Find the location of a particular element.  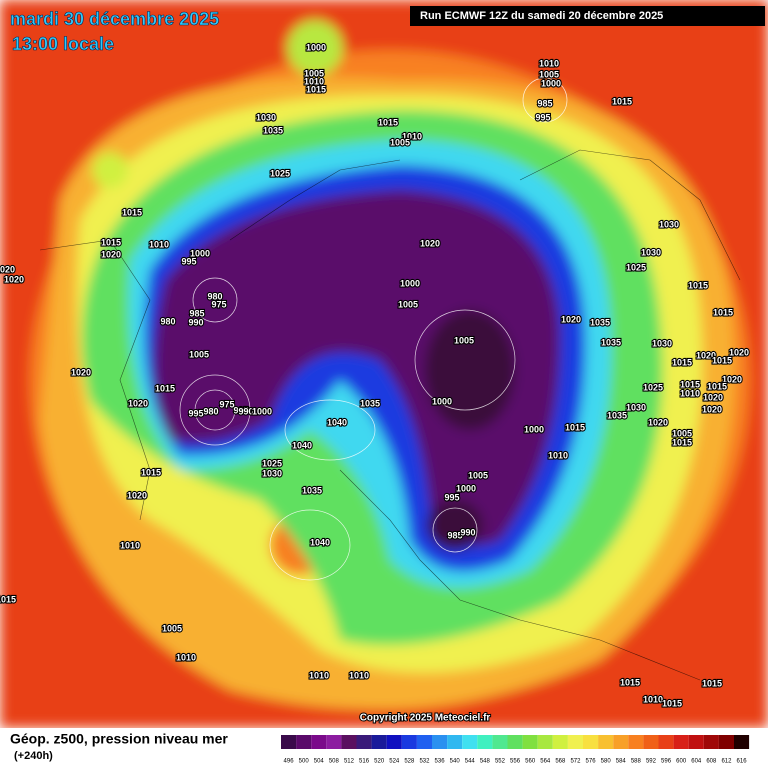

time: 13:00 locale is located at coordinates (63, 44).